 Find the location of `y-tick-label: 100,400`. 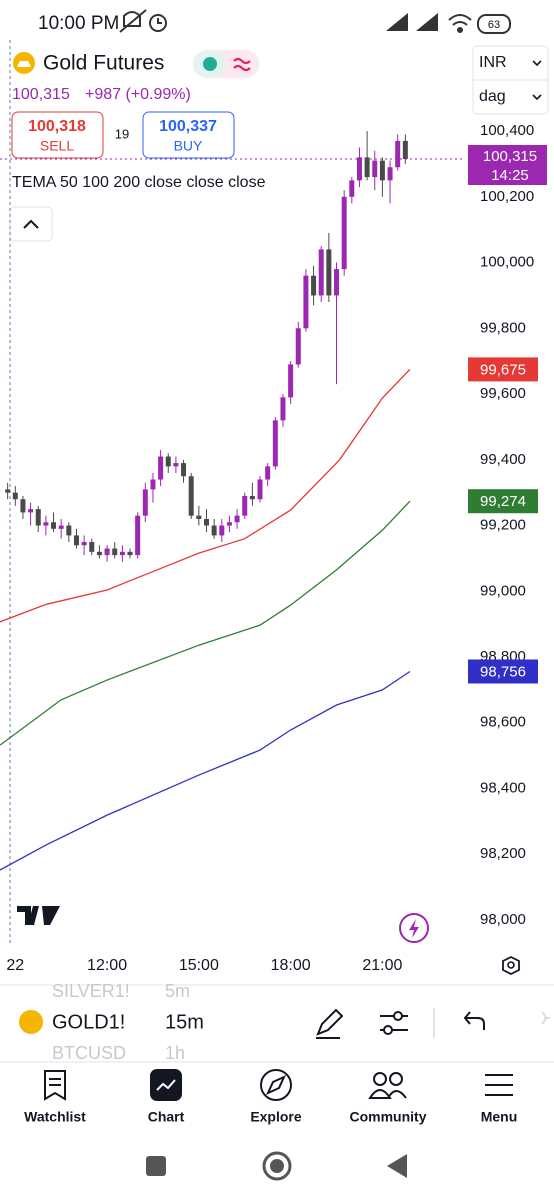

y-tick-label: 100,400 is located at coordinates (507, 130).